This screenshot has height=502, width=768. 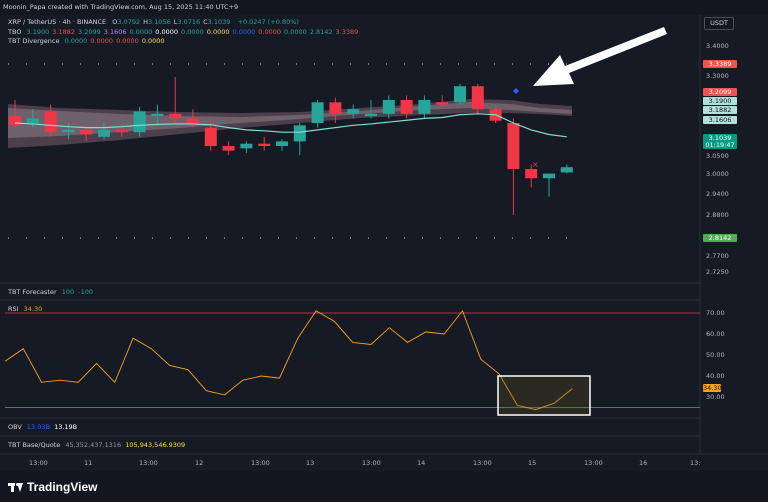 What do you see at coordinates (15, 427) in the screenshot?
I see `obv-label: OBV` at bounding box center [15, 427].